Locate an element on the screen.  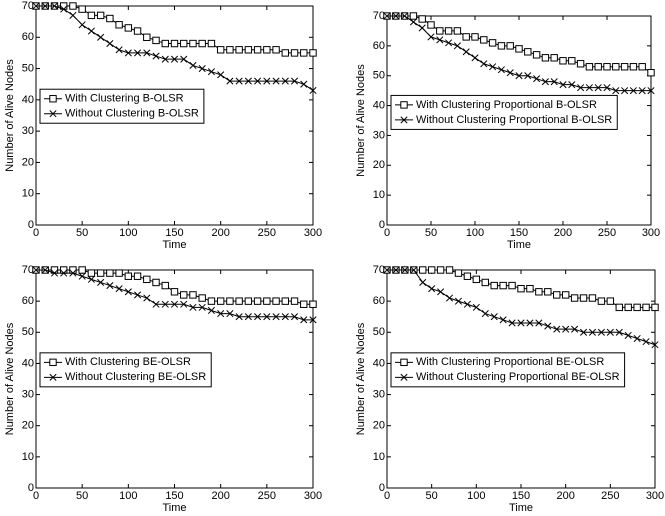
y-tick-label: 50 is located at coordinates (28, 68).